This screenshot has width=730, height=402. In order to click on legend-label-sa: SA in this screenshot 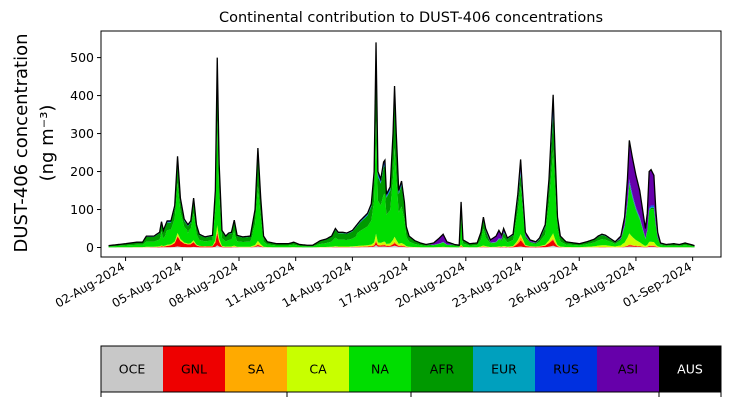, I will do `click(256, 369)`.